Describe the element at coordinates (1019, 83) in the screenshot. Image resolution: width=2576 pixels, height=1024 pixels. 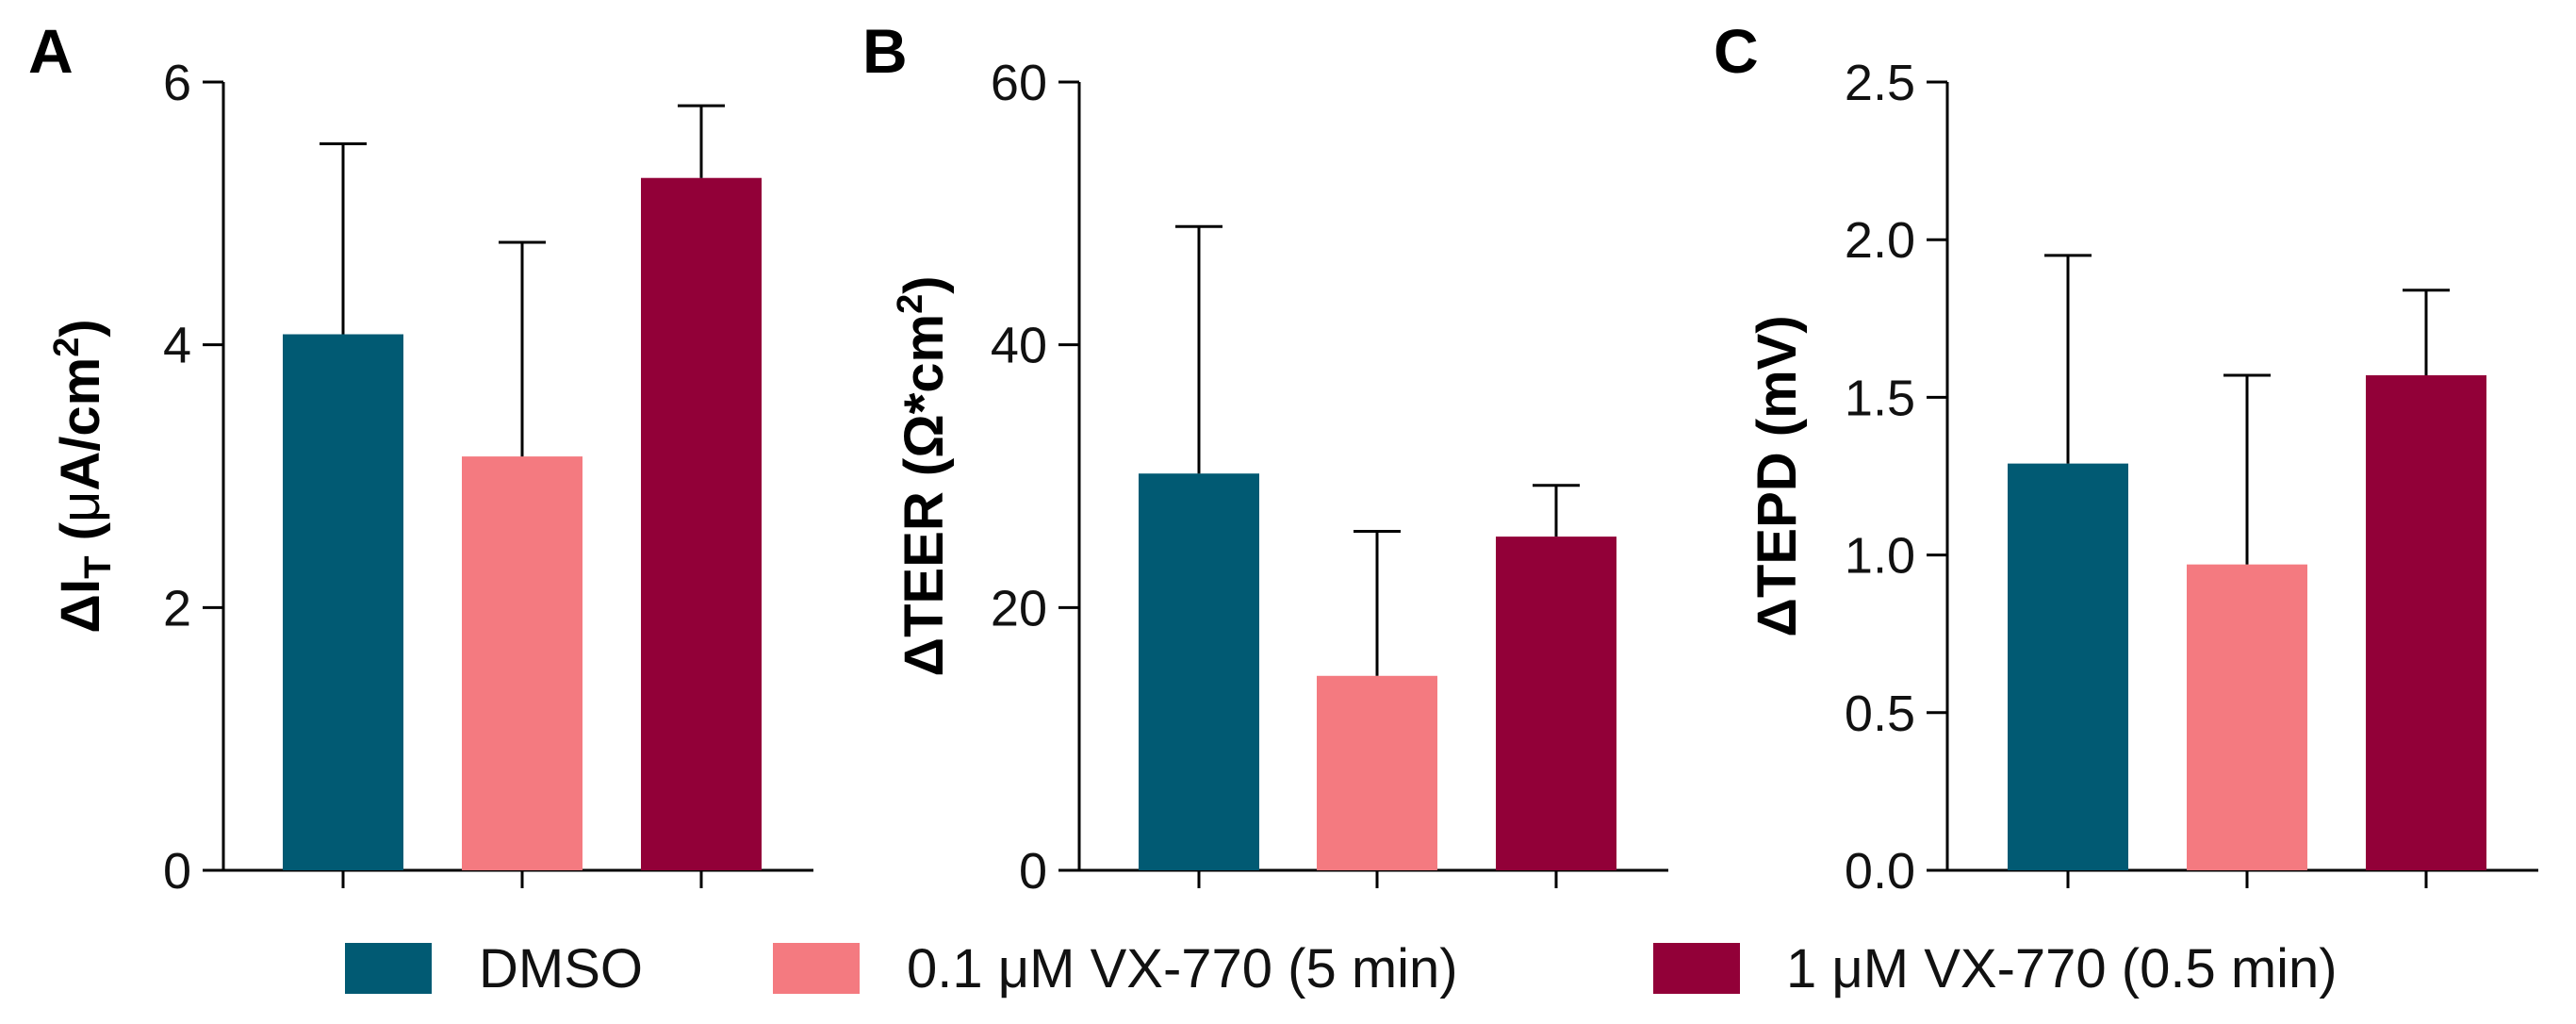
I see `y-tick-label-b: 60` at that location.